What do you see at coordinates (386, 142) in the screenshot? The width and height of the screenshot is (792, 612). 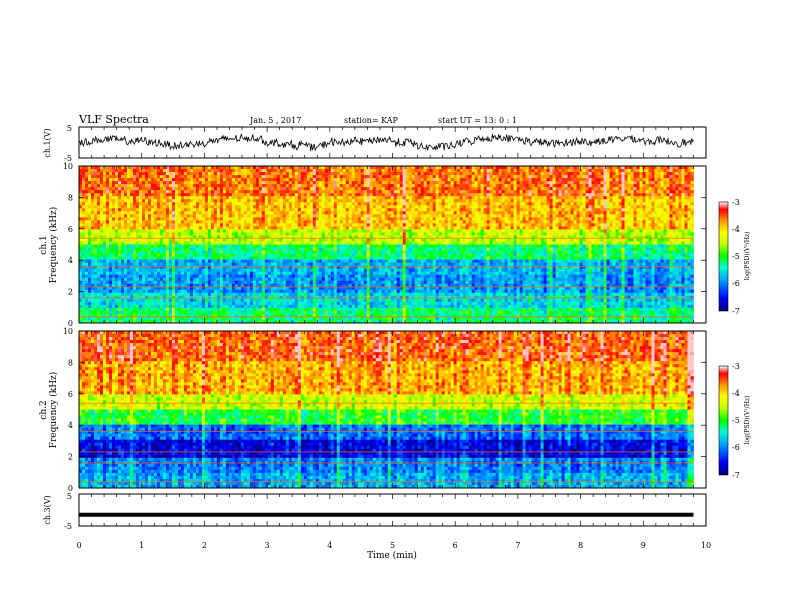 I see `ch1-waveform-line` at bounding box center [386, 142].